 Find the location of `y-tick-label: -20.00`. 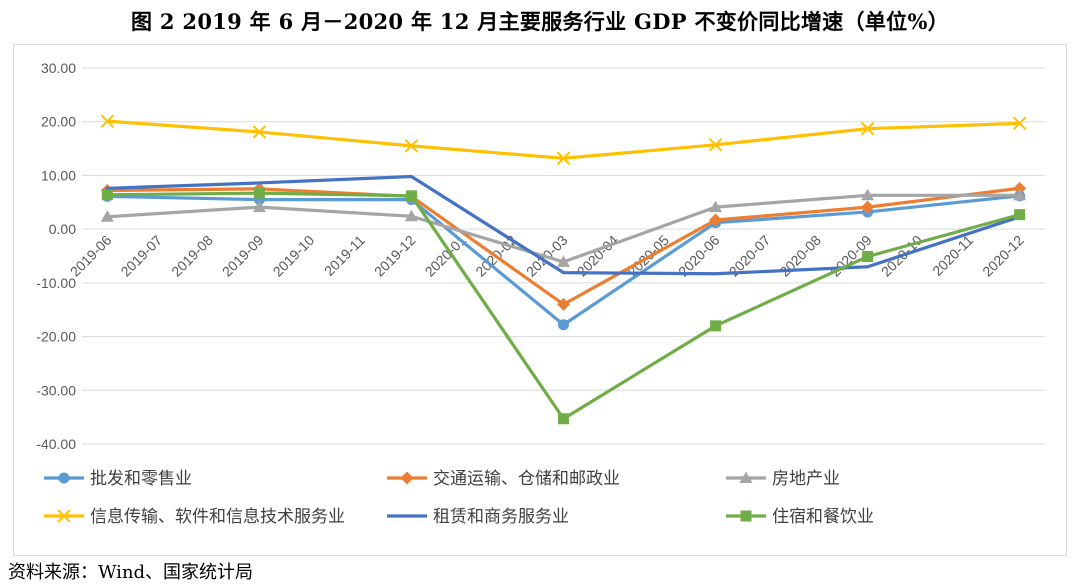

y-tick-label: -20.00 is located at coordinates (56, 337).